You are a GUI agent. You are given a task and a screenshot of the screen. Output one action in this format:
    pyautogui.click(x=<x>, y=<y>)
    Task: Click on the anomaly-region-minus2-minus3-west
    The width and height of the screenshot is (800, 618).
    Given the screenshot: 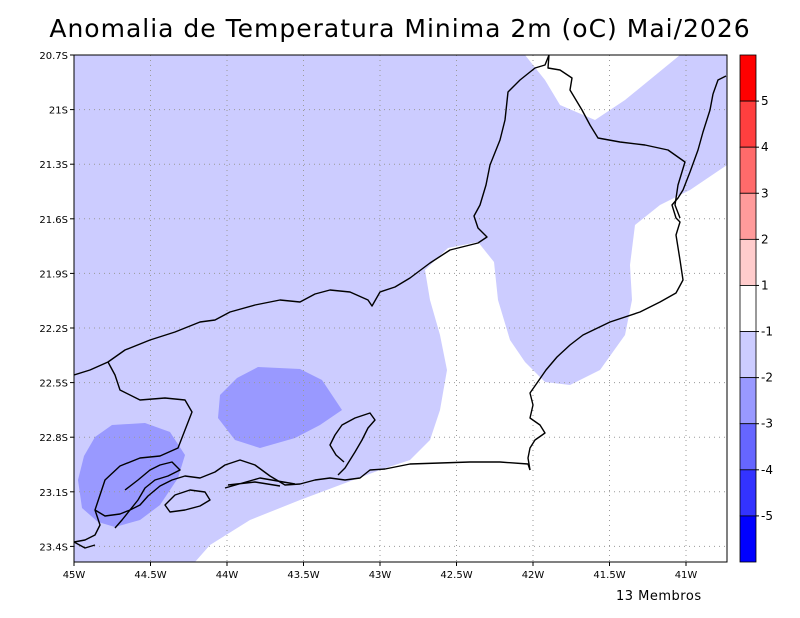 What is the action you would take?
    pyautogui.click(x=131, y=475)
    